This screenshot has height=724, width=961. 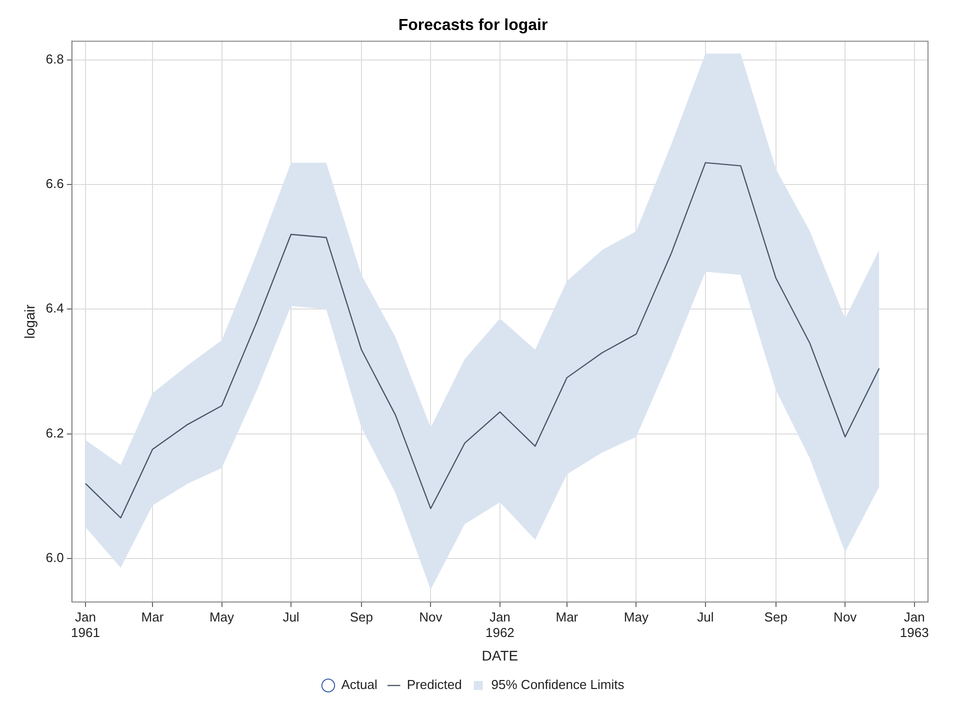 What do you see at coordinates (55, 432) in the screenshot?
I see `y-tick-label: 6.2` at bounding box center [55, 432].